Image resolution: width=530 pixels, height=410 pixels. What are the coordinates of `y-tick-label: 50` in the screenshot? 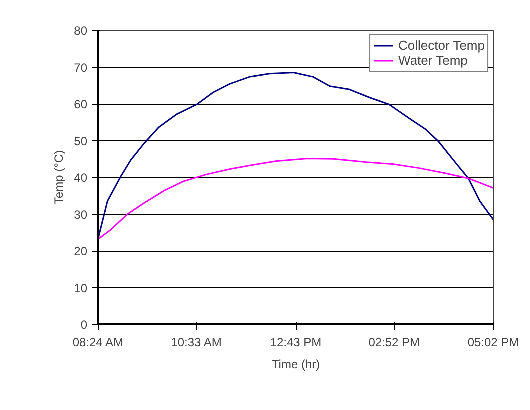 It's located at (81, 141).